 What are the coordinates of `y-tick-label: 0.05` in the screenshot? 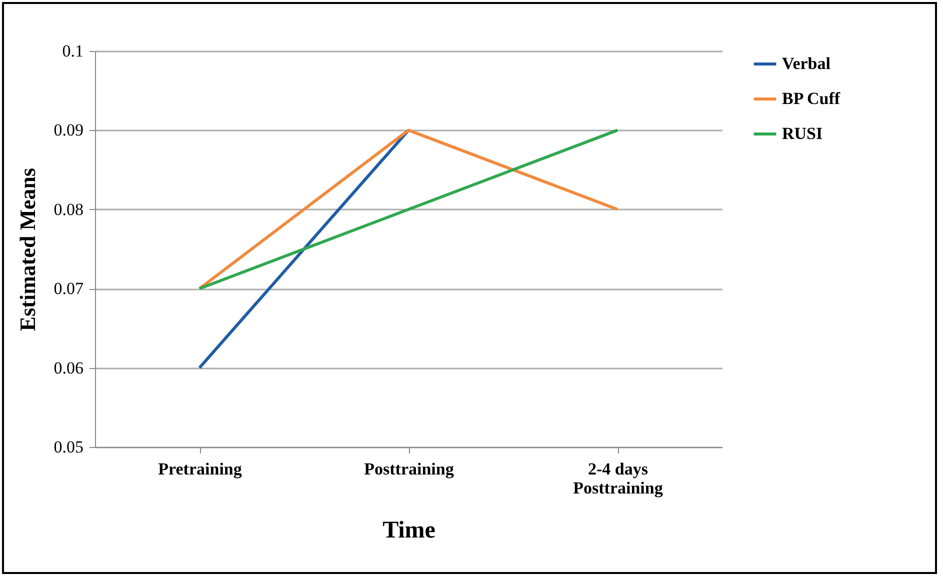 It's located at (69, 447).